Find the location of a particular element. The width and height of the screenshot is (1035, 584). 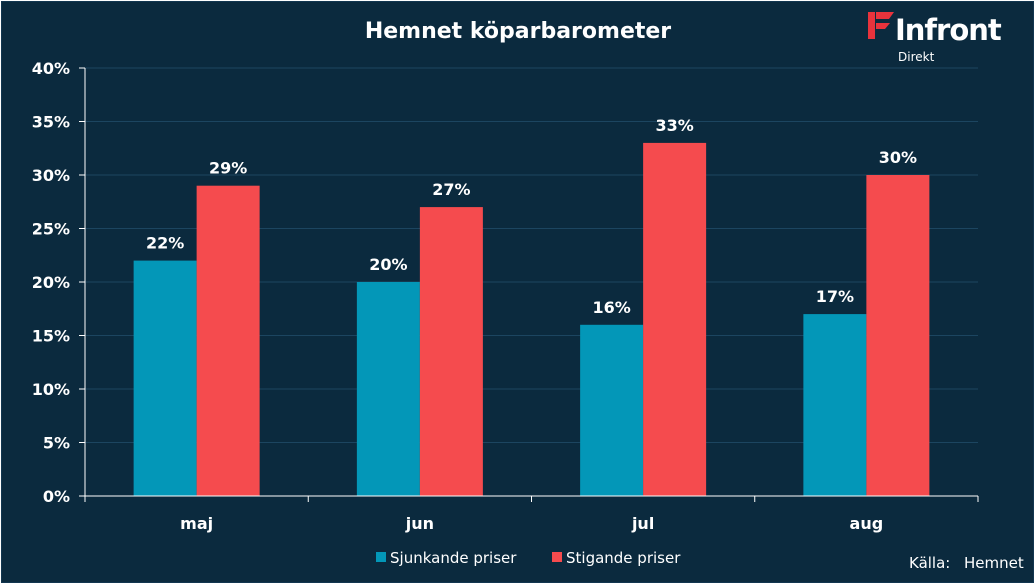

bar-maj-sjunkande is located at coordinates (165, 378).